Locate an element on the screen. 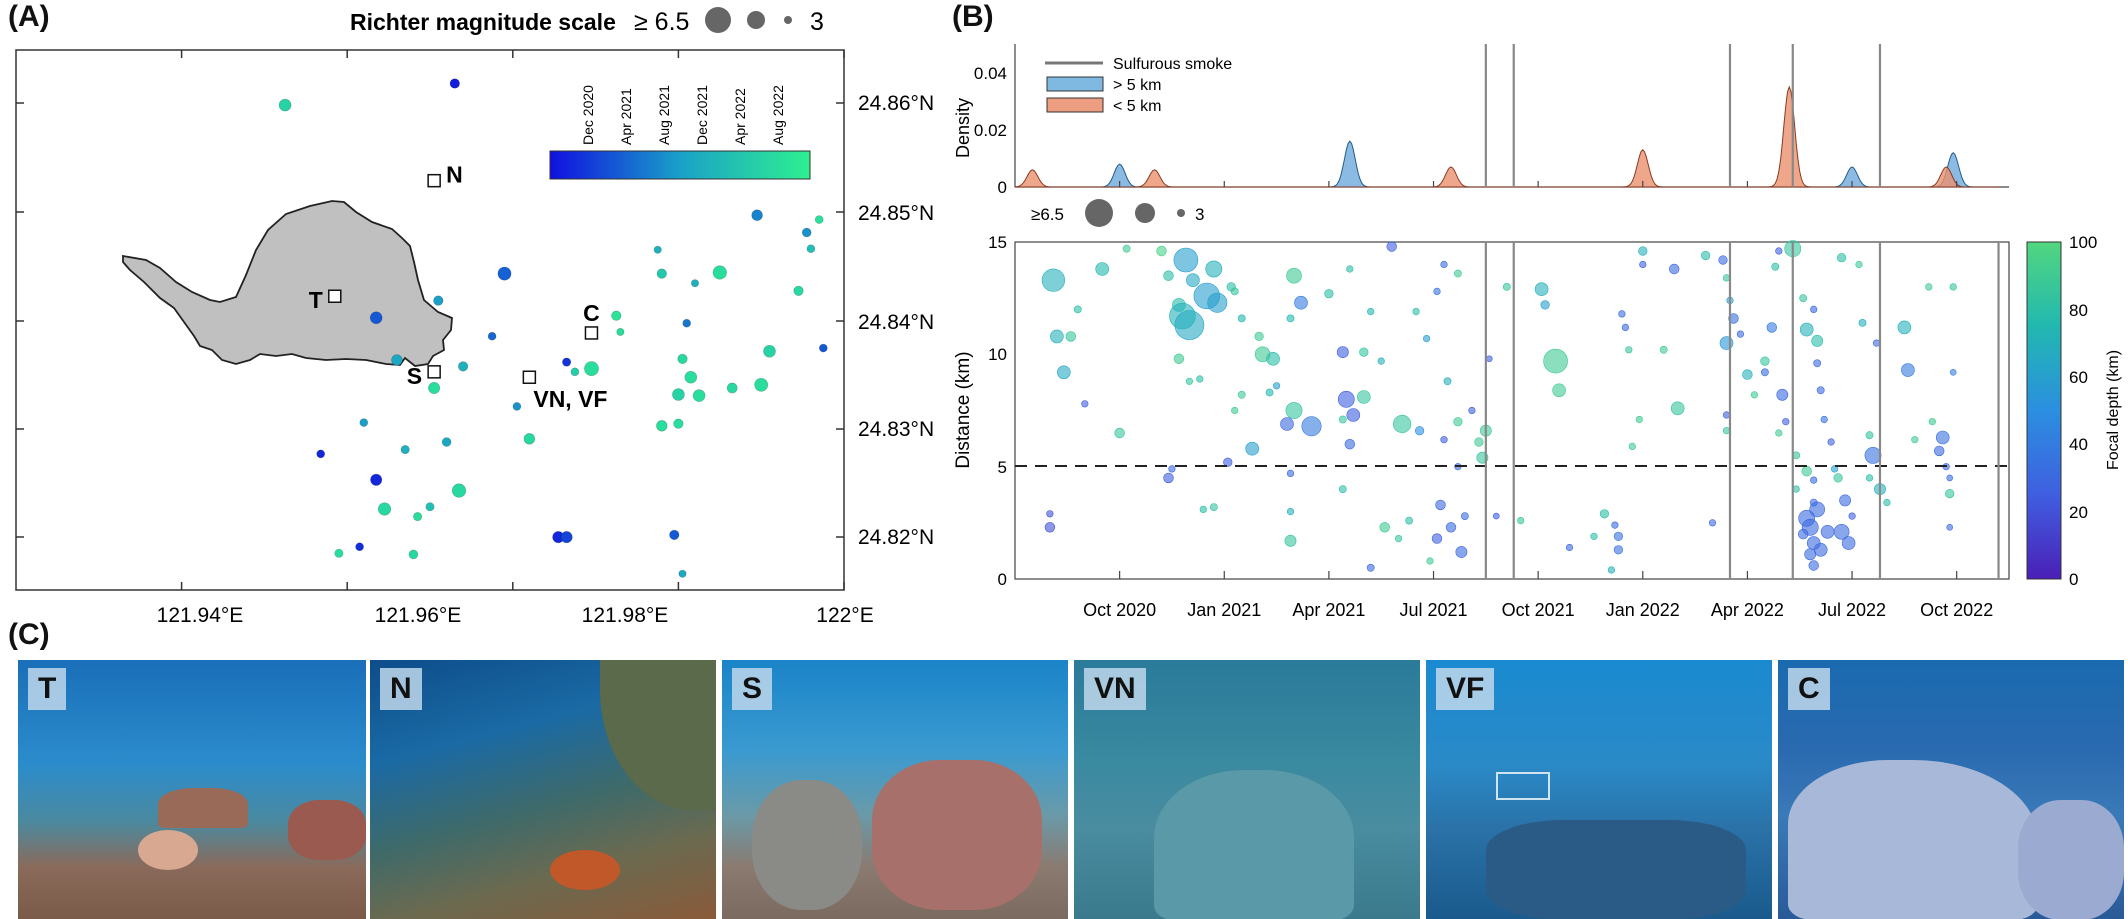 This screenshot has height=919, width=2128. depth-cbar-tick-60: 60 is located at coordinates (2078, 377).